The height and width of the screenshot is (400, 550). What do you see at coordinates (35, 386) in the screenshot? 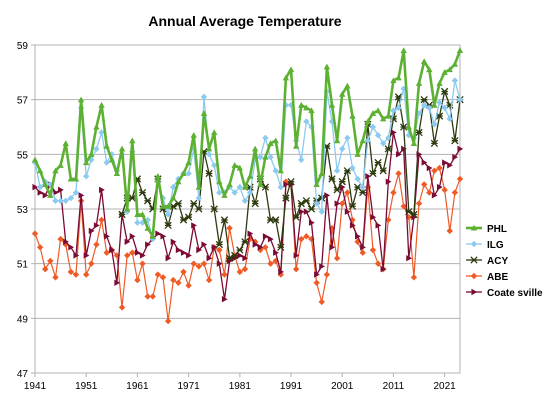
I see `x-tick-label: 1941` at bounding box center [35, 386].